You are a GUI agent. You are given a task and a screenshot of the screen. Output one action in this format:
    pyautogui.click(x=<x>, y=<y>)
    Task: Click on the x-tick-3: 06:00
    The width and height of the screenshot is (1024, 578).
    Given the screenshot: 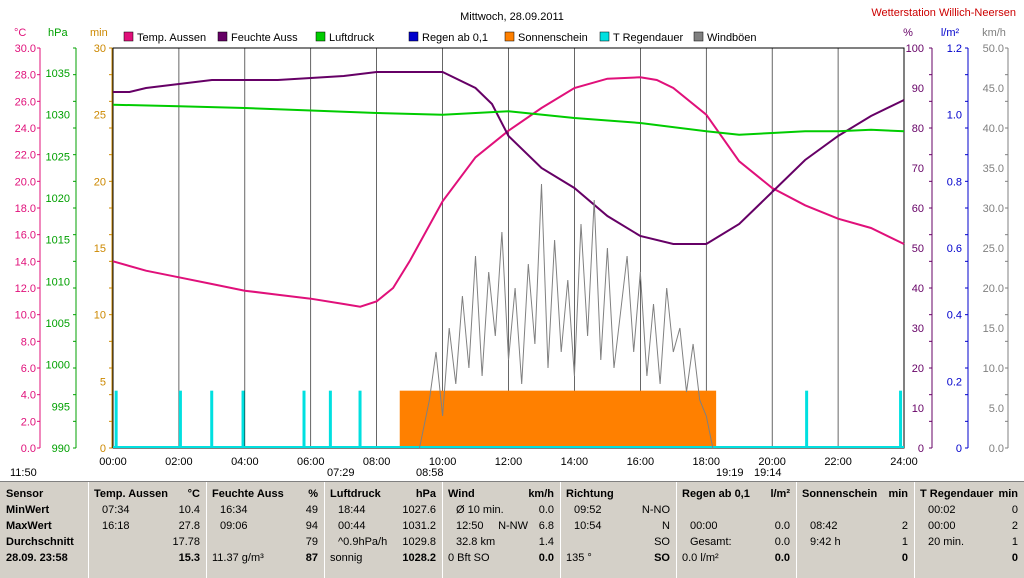 What is the action you would take?
    pyautogui.click(x=311, y=462)
    